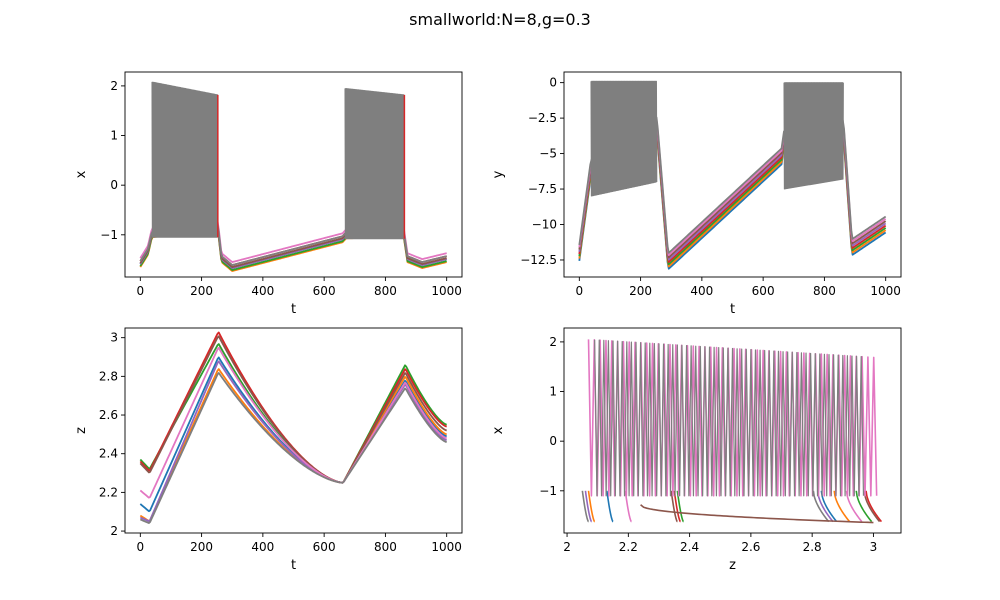 The width and height of the screenshot is (1000, 600). Describe the element at coordinates (500, 19) in the screenshot. I see `figure-title: smallworld:N=8,g=0.3` at that location.